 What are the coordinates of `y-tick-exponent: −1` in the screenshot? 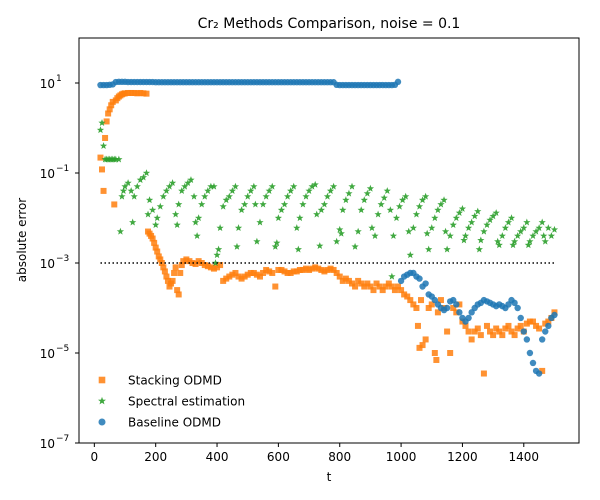 It's located at (62, 169).